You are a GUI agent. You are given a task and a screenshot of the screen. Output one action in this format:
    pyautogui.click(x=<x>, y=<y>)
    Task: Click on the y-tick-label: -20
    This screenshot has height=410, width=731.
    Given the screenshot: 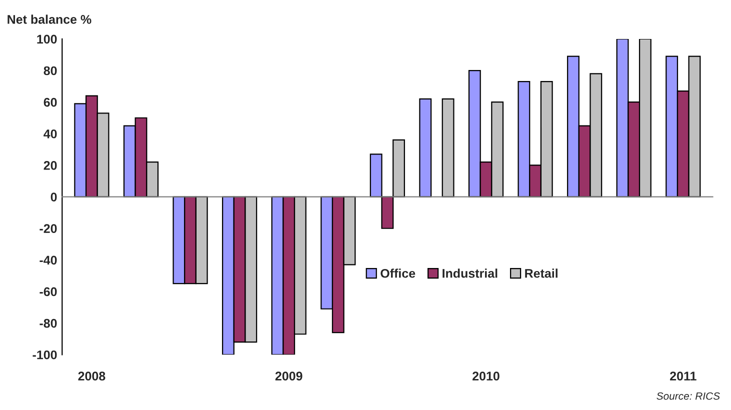 What is the action you would take?
    pyautogui.click(x=48, y=229)
    